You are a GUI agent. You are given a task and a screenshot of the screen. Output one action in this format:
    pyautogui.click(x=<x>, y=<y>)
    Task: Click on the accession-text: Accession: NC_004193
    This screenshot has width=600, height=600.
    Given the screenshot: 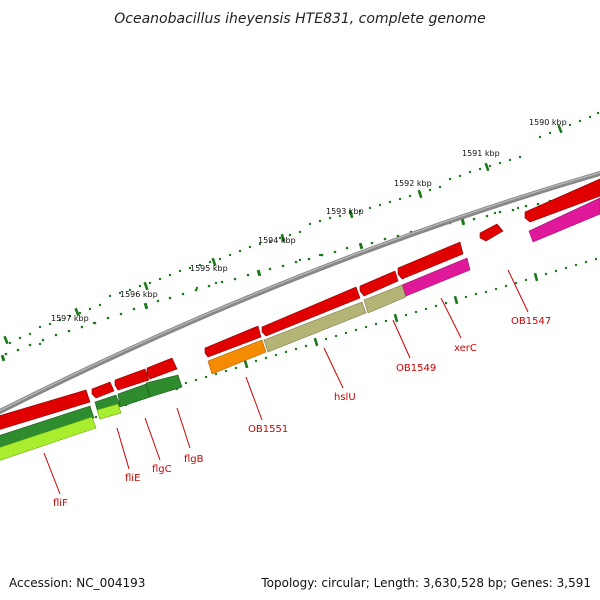 What is the action you would take?
    pyautogui.click(x=77, y=583)
    